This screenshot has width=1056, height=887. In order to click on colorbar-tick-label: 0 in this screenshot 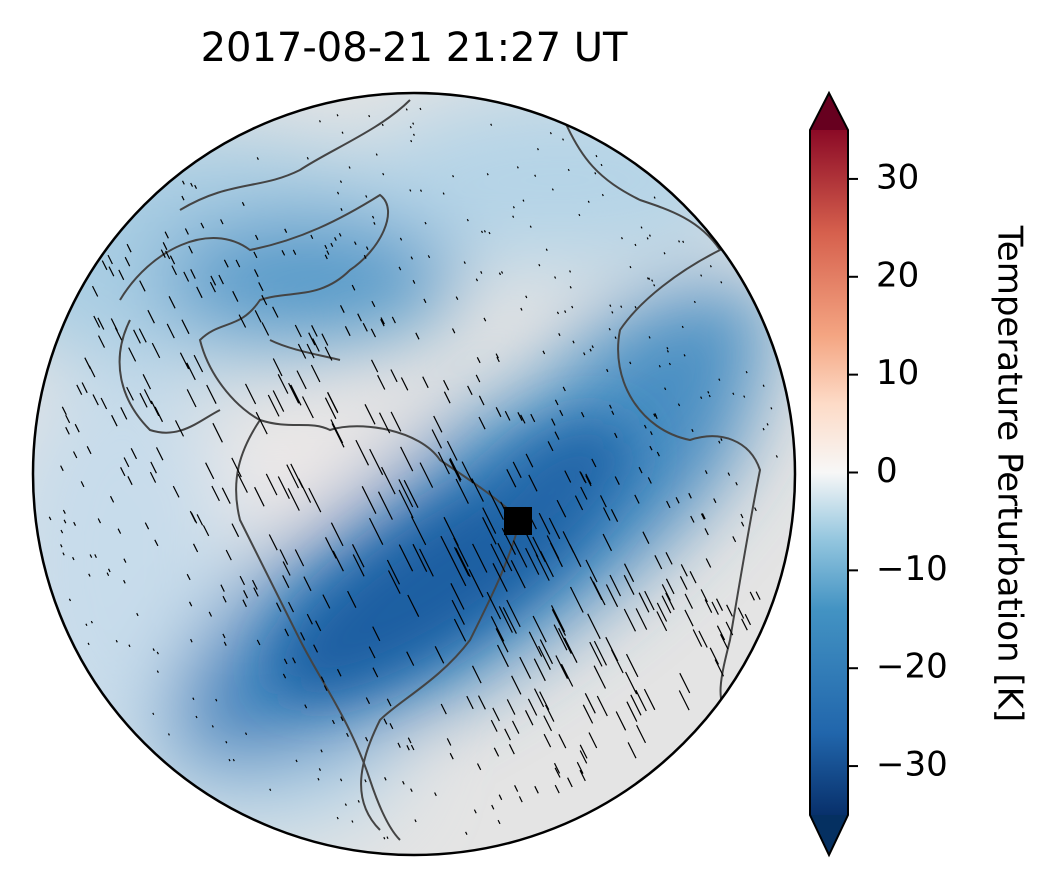, I will do `click(887, 471)`.